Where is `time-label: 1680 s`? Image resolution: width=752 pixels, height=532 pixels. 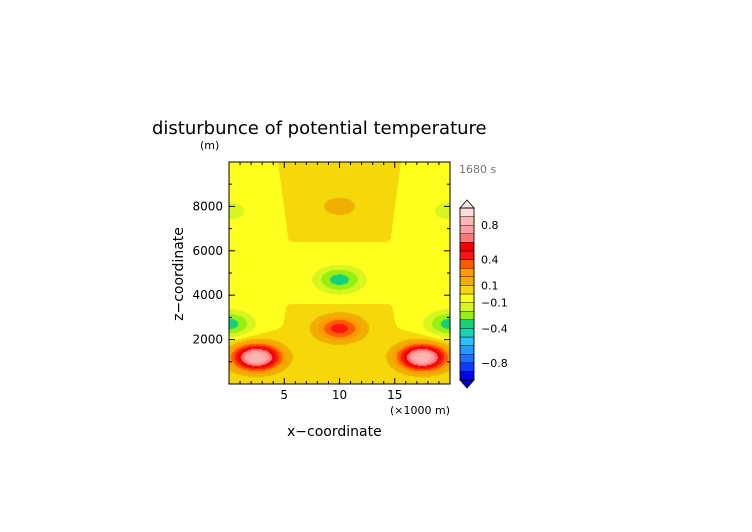
time-label: 1680 s is located at coordinates (477, 169).